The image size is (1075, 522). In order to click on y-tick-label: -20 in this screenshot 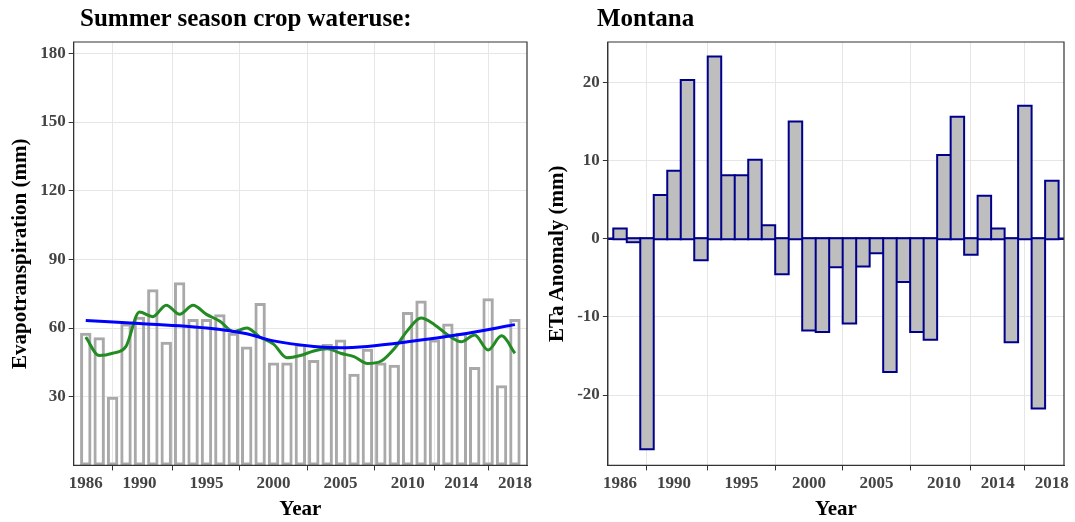, I will do `click(588, 394)`.